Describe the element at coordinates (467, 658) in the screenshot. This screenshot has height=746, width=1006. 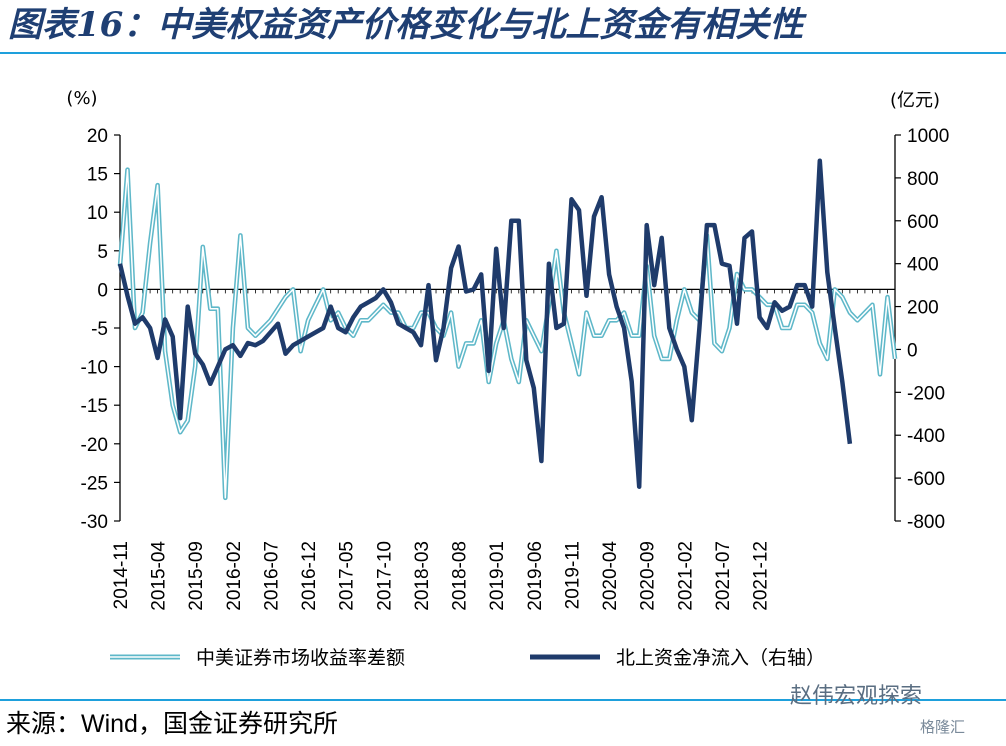
I see `legend: 中美证券市场收益率差额 北上资金净流入（右轴）` at that location.